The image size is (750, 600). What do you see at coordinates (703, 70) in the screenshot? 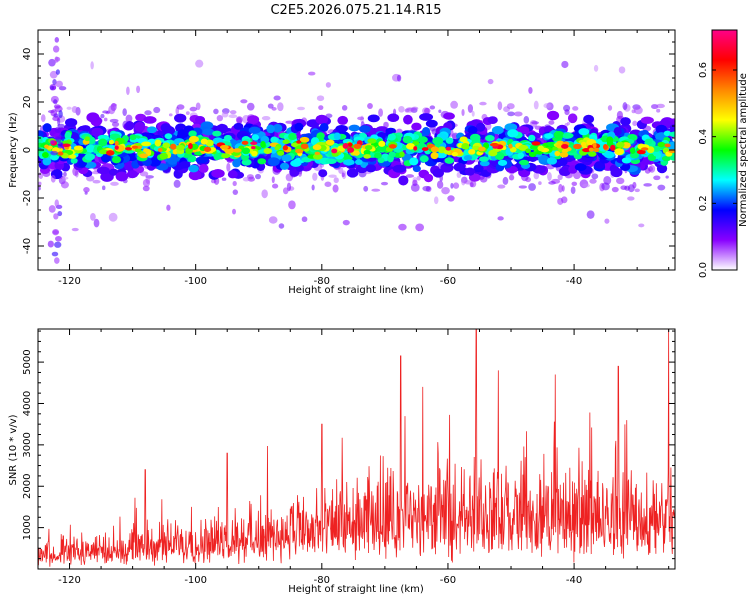
I see `colorbar-tick-label: 0.6` at bounding box center [703, 70].